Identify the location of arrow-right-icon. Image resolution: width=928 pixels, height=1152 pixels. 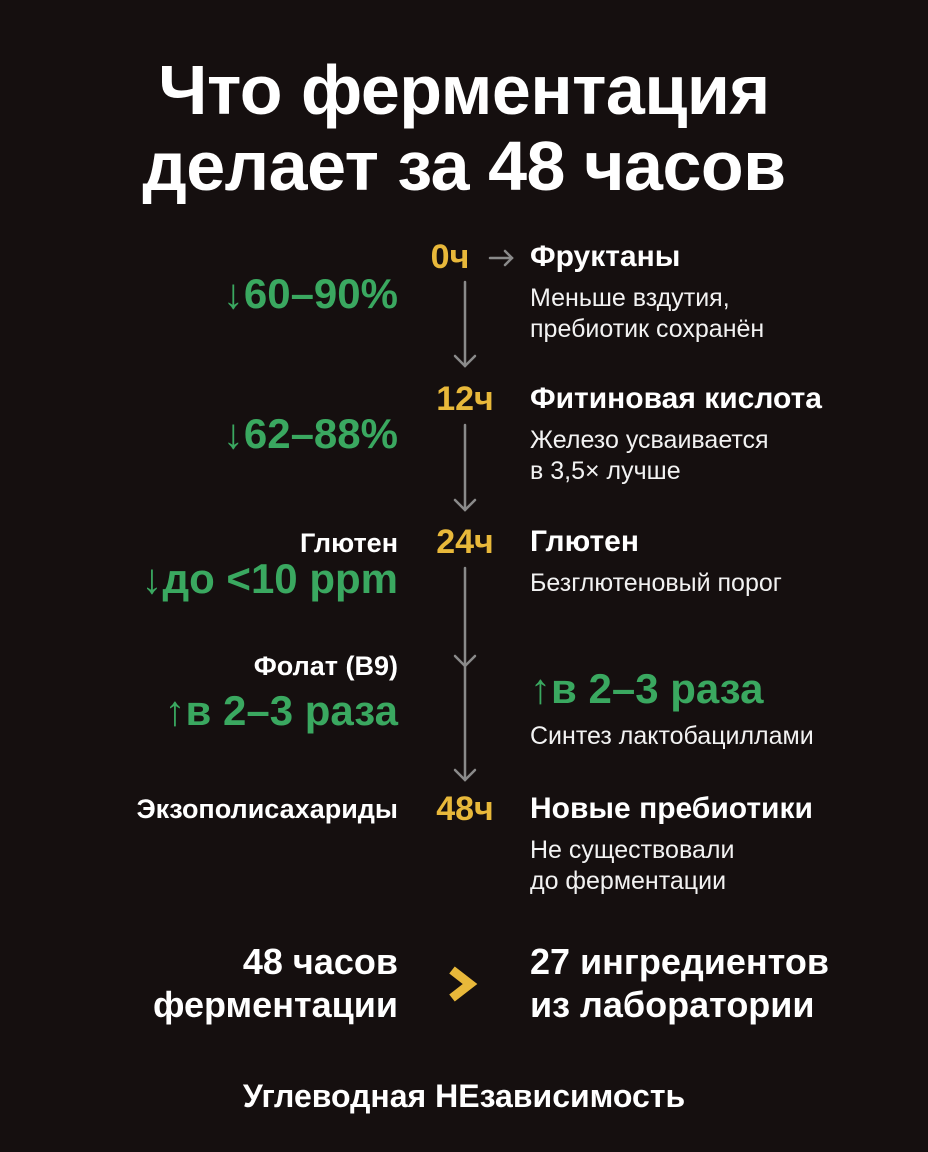
(501, 258).